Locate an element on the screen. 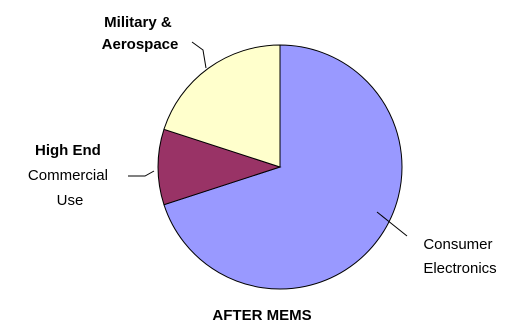 This screenshot has width=514, height=330. label-consumer-line1: Consumer is located at coordinates (457, 244).